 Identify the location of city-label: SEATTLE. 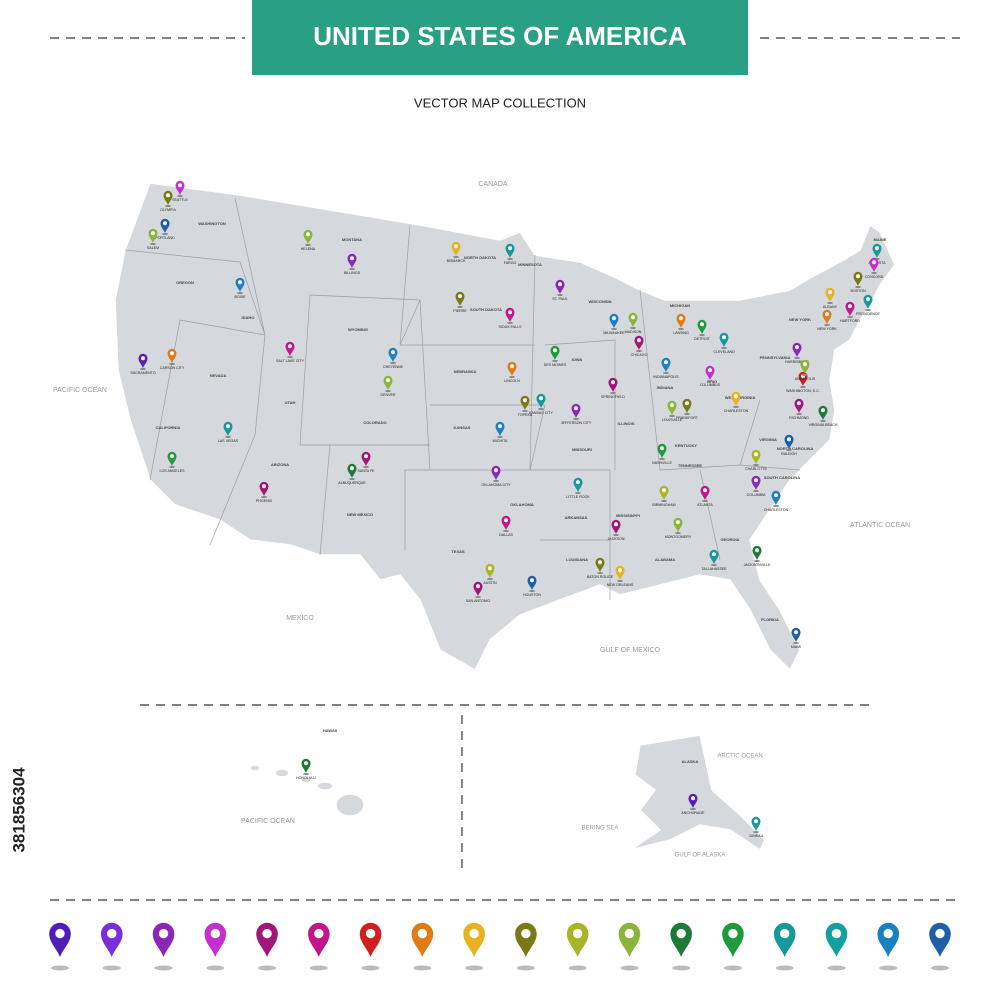
(180, 200).